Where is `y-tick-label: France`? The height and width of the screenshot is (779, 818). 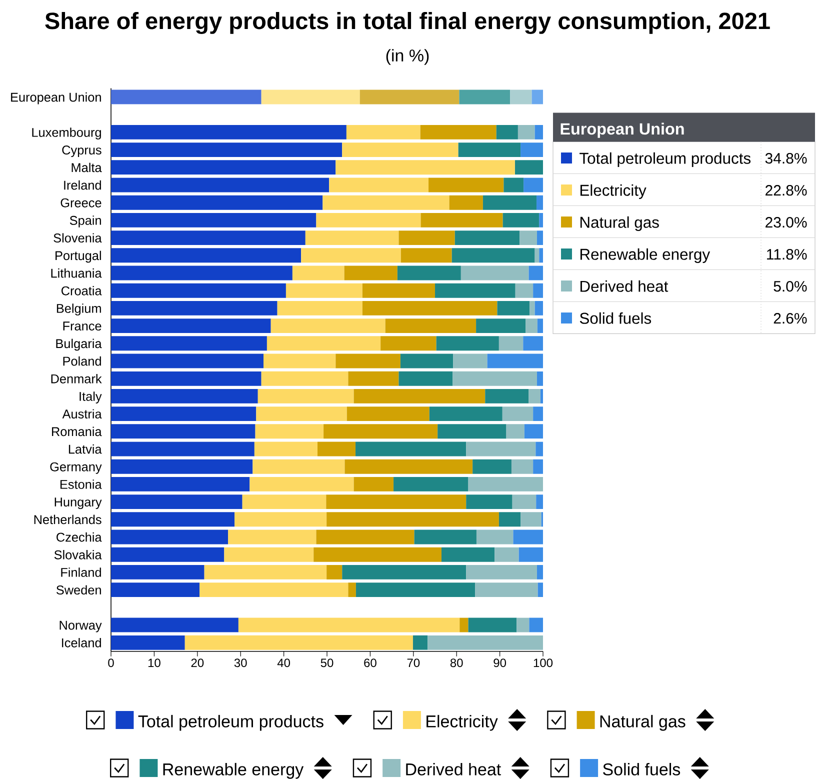 y-tick-label: France is located at coordinates (82, 326).